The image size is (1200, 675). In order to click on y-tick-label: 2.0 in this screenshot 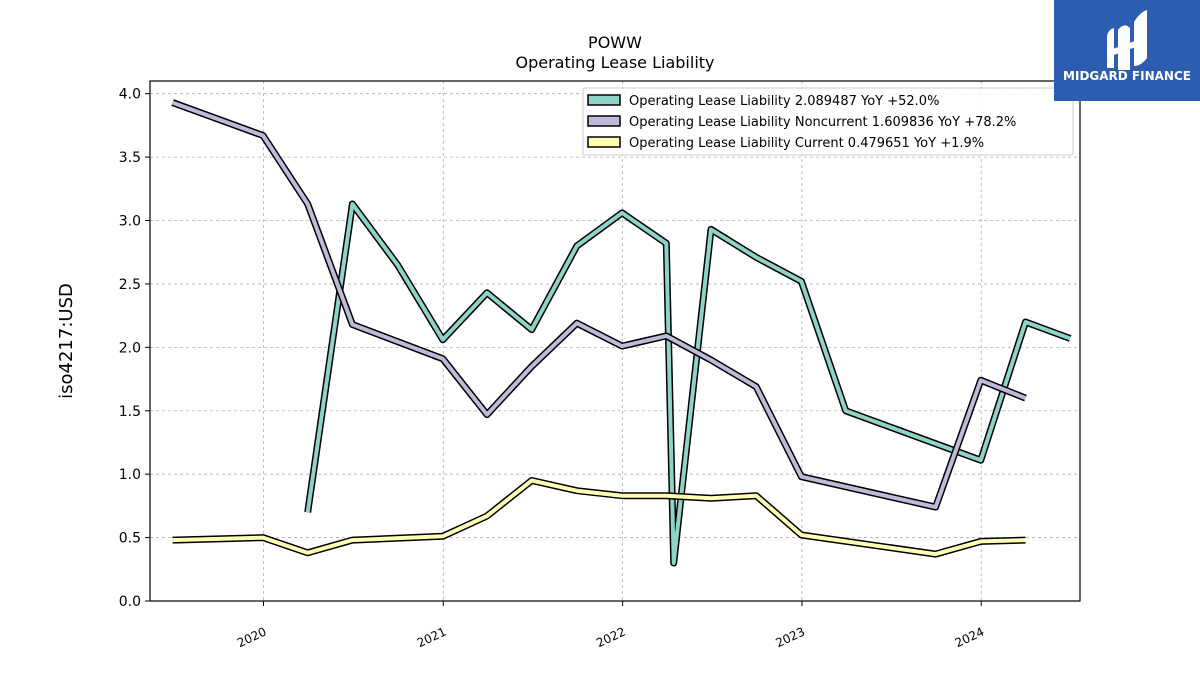, I will do `click(130, 348)`.